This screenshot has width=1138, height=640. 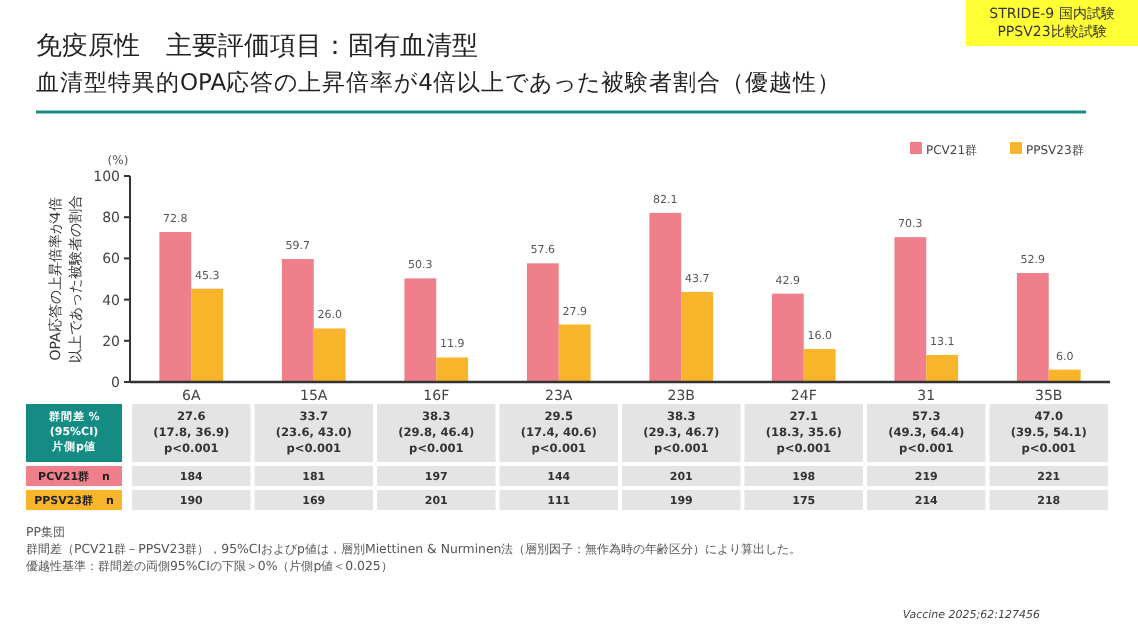 What do you see at coordinates (438, 82) in the screenshot?
I see `chart-subtitle: 血清型特異的OPA応答の上昇倍率が4倍以上であった被験者割合（優越性）` at bounding box center [438, 82].